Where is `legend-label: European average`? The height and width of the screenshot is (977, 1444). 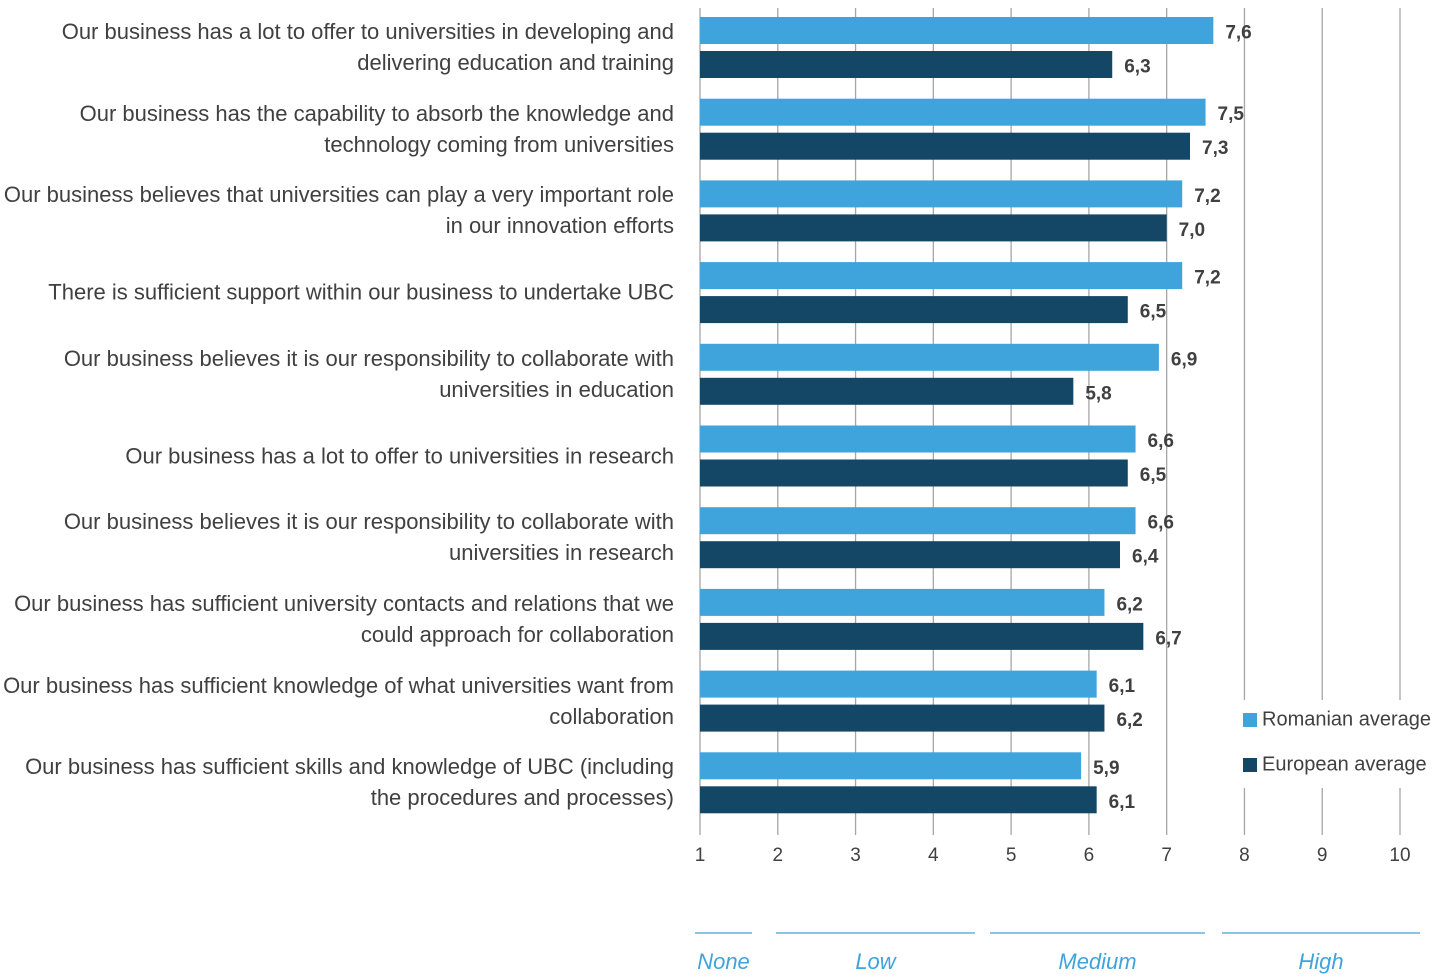
legend-label: European average is located at coordinates (1344, 764).